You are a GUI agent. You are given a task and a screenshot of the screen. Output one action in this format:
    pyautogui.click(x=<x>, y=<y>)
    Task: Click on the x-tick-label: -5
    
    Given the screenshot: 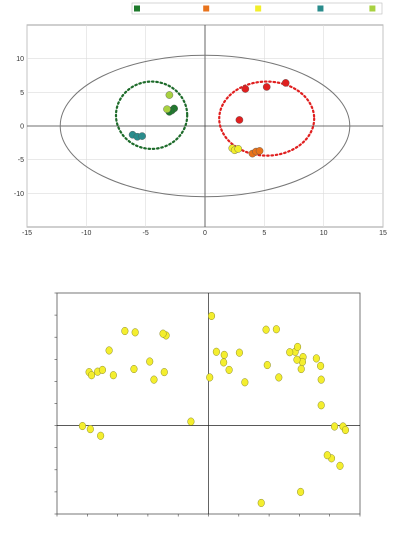 What is the action you would take?
    pyautogui.click(x=146, y=233)
    